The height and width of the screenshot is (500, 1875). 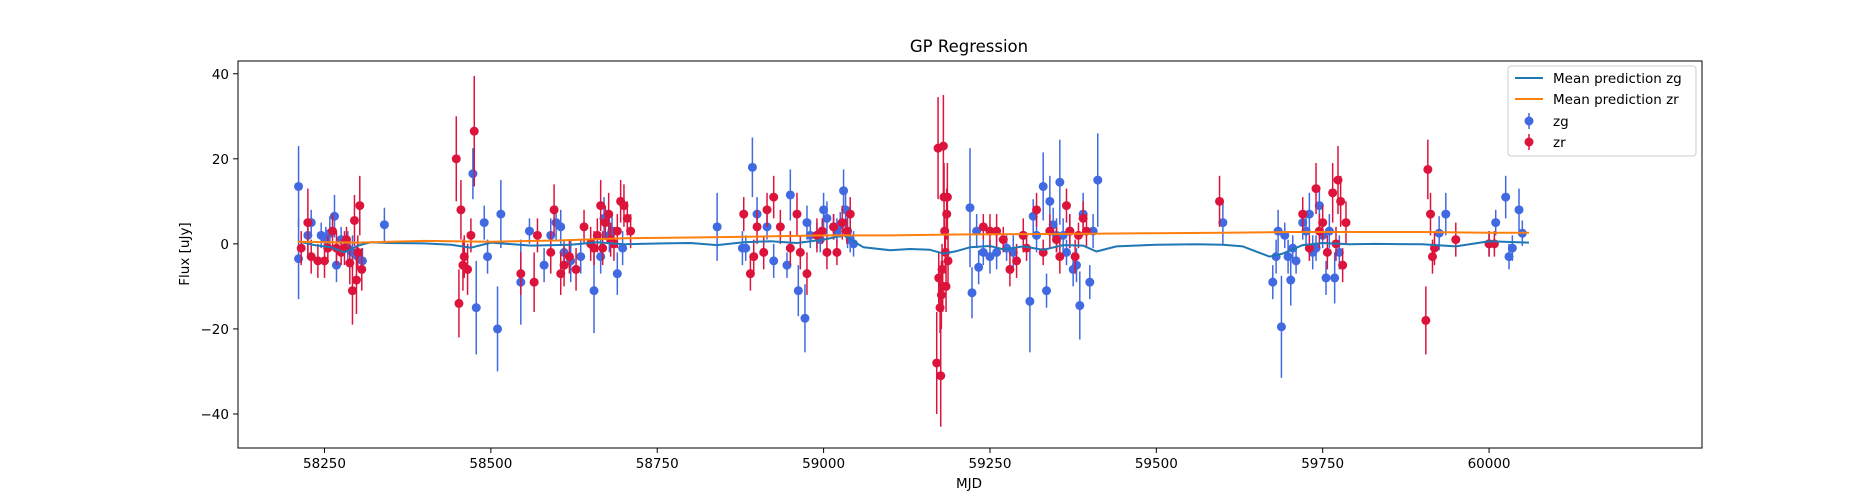 I want to click on legend-label-mean-zg: Mean prediction zg, so click(x=1617, y=79).